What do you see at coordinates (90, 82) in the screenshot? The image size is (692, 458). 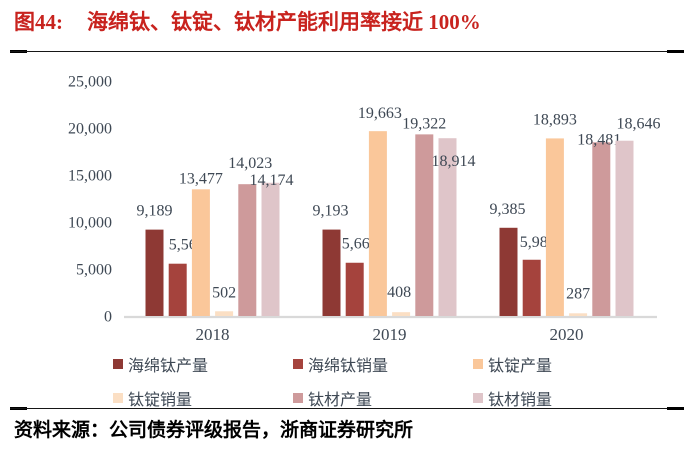 I see `y-tick-label: 25,000` at bounding box center [90, 82].